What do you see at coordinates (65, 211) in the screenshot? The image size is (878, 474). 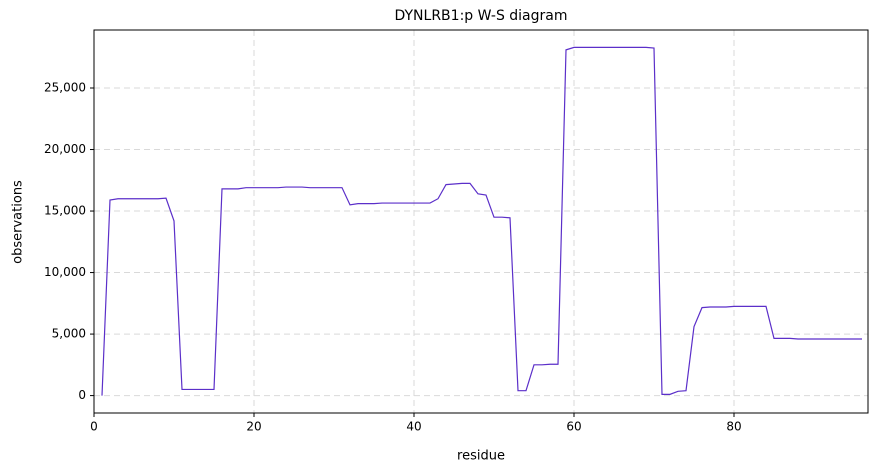 I see `y-tick-label: 15,000` at bounding box center [65, 211].